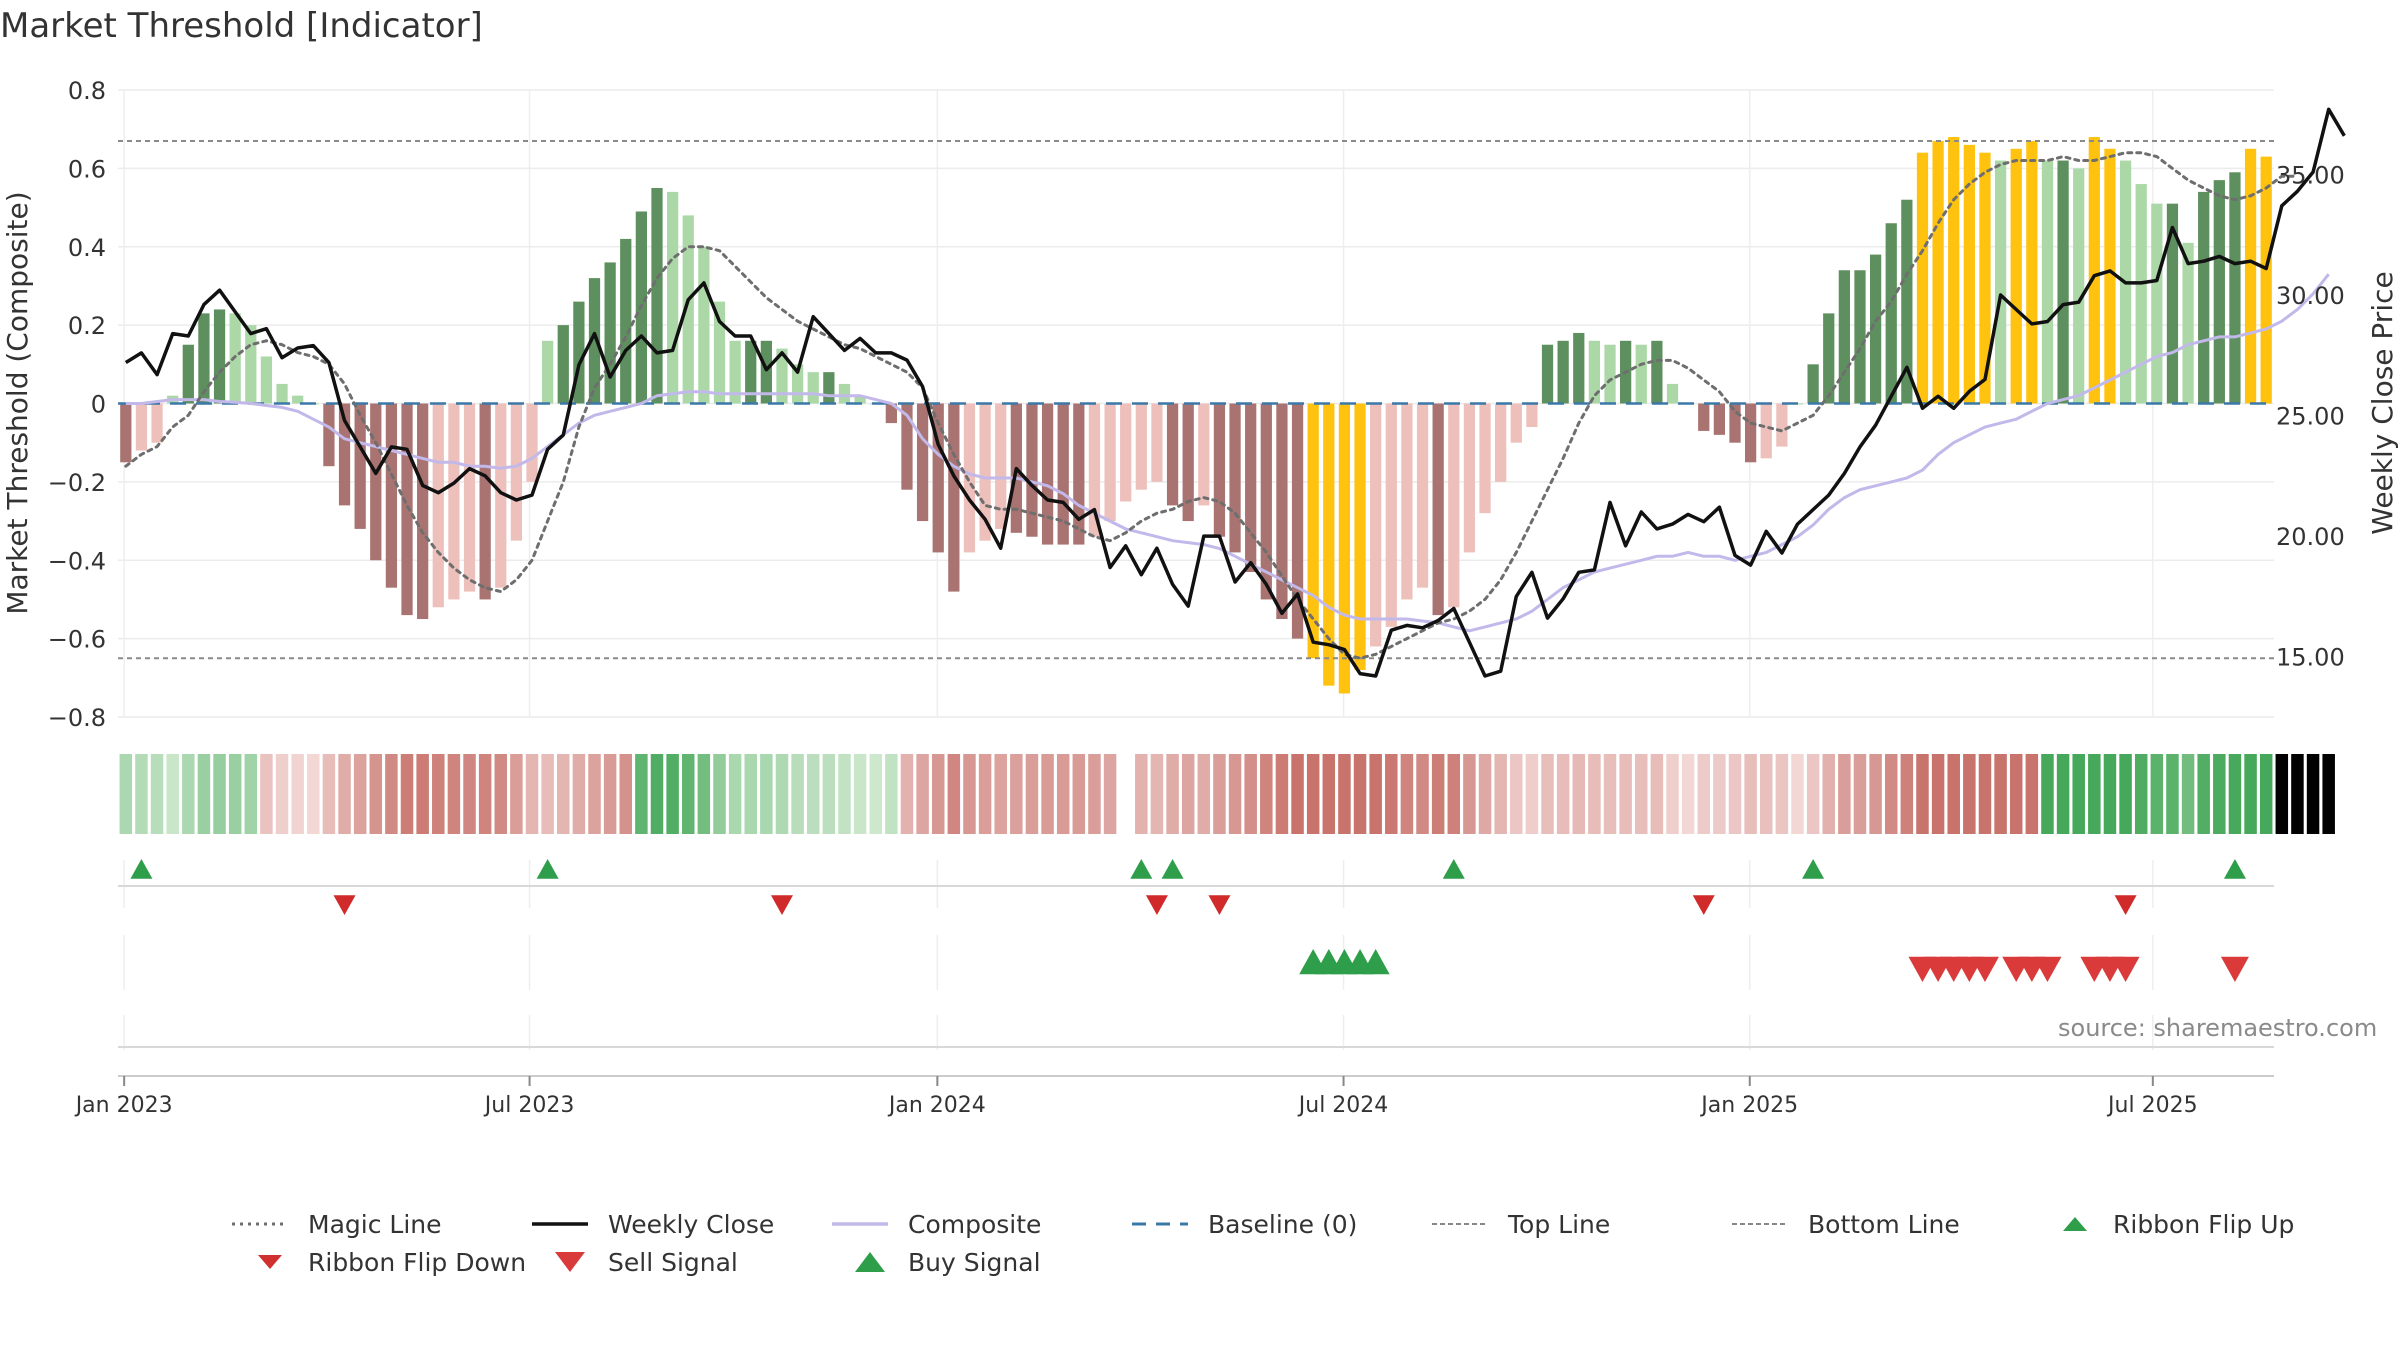  Describe the element at coordinates (980, 1224) in the screenshot. I see `legend-item-composite: Composite` at that location.